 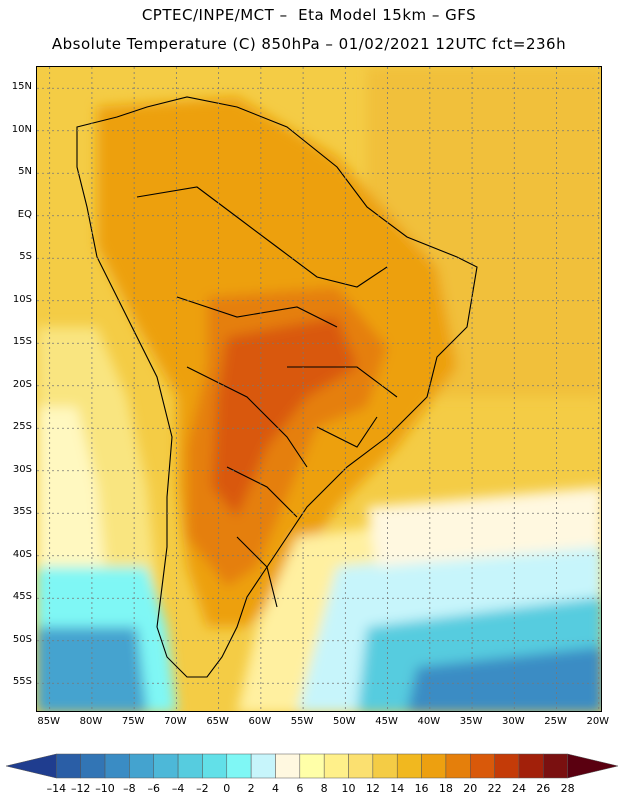 What do you see at coordinates (217, 721) in the screenshot?
I see `longitude-tick-label: 65W` at bounding box center [217, 721].